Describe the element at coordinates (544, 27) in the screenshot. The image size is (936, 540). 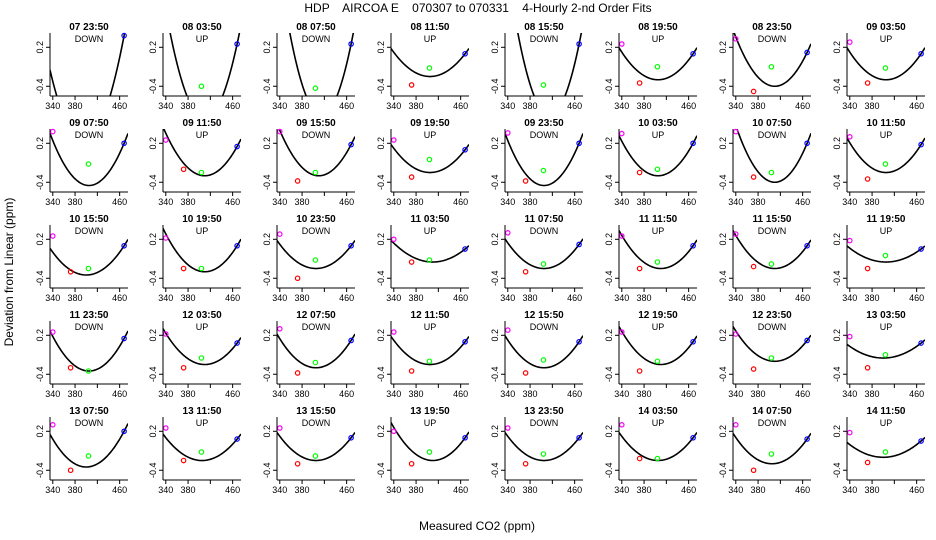
I see `panel-title: 08 15:50` at that location.